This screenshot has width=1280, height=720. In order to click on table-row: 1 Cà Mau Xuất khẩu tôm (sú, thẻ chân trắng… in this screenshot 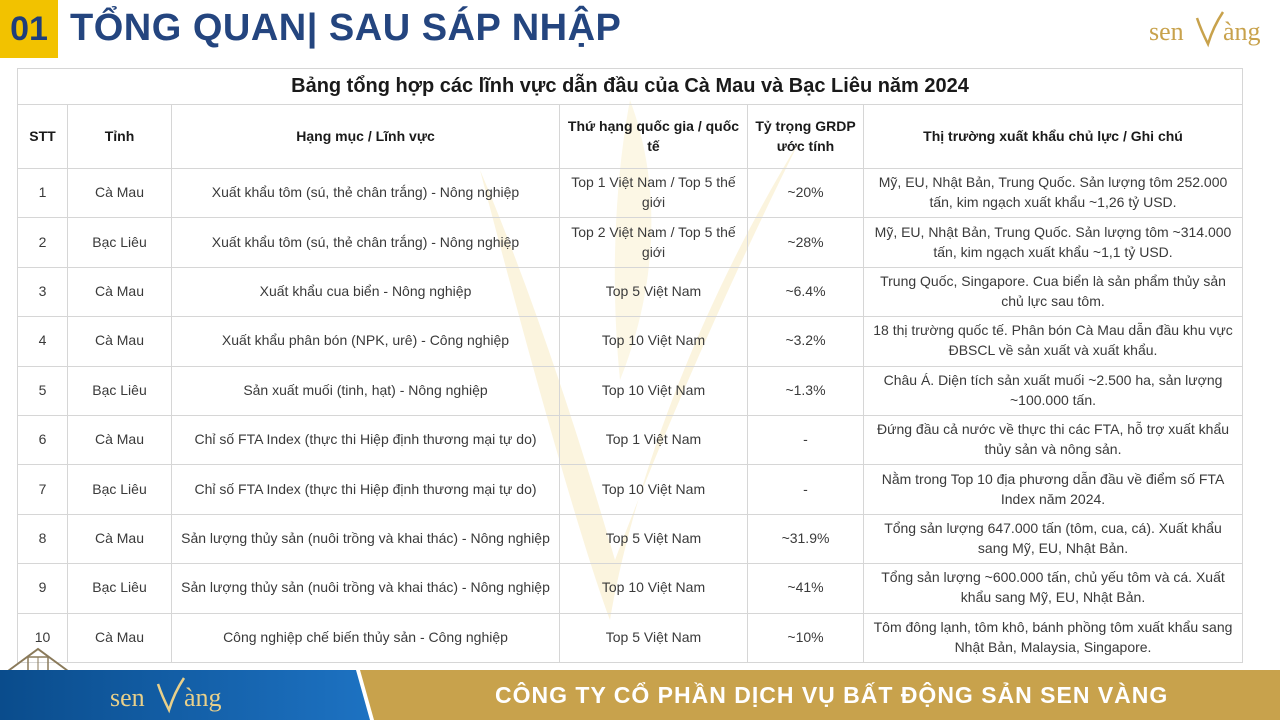, I will do `click(630, 193)`.